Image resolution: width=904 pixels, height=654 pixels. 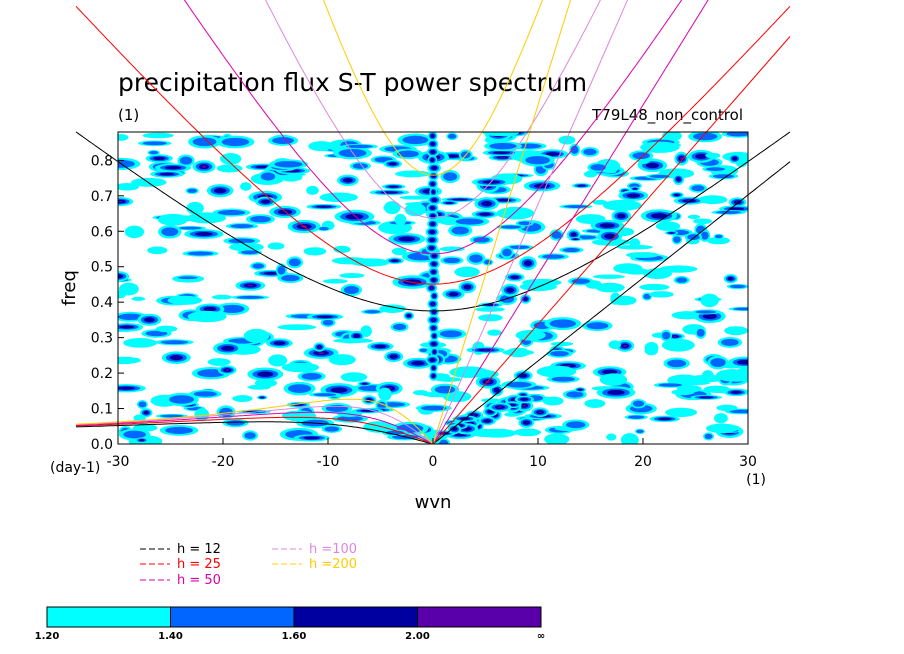 I want to click on x-tick-label: 30, so click(x=748, y=462).